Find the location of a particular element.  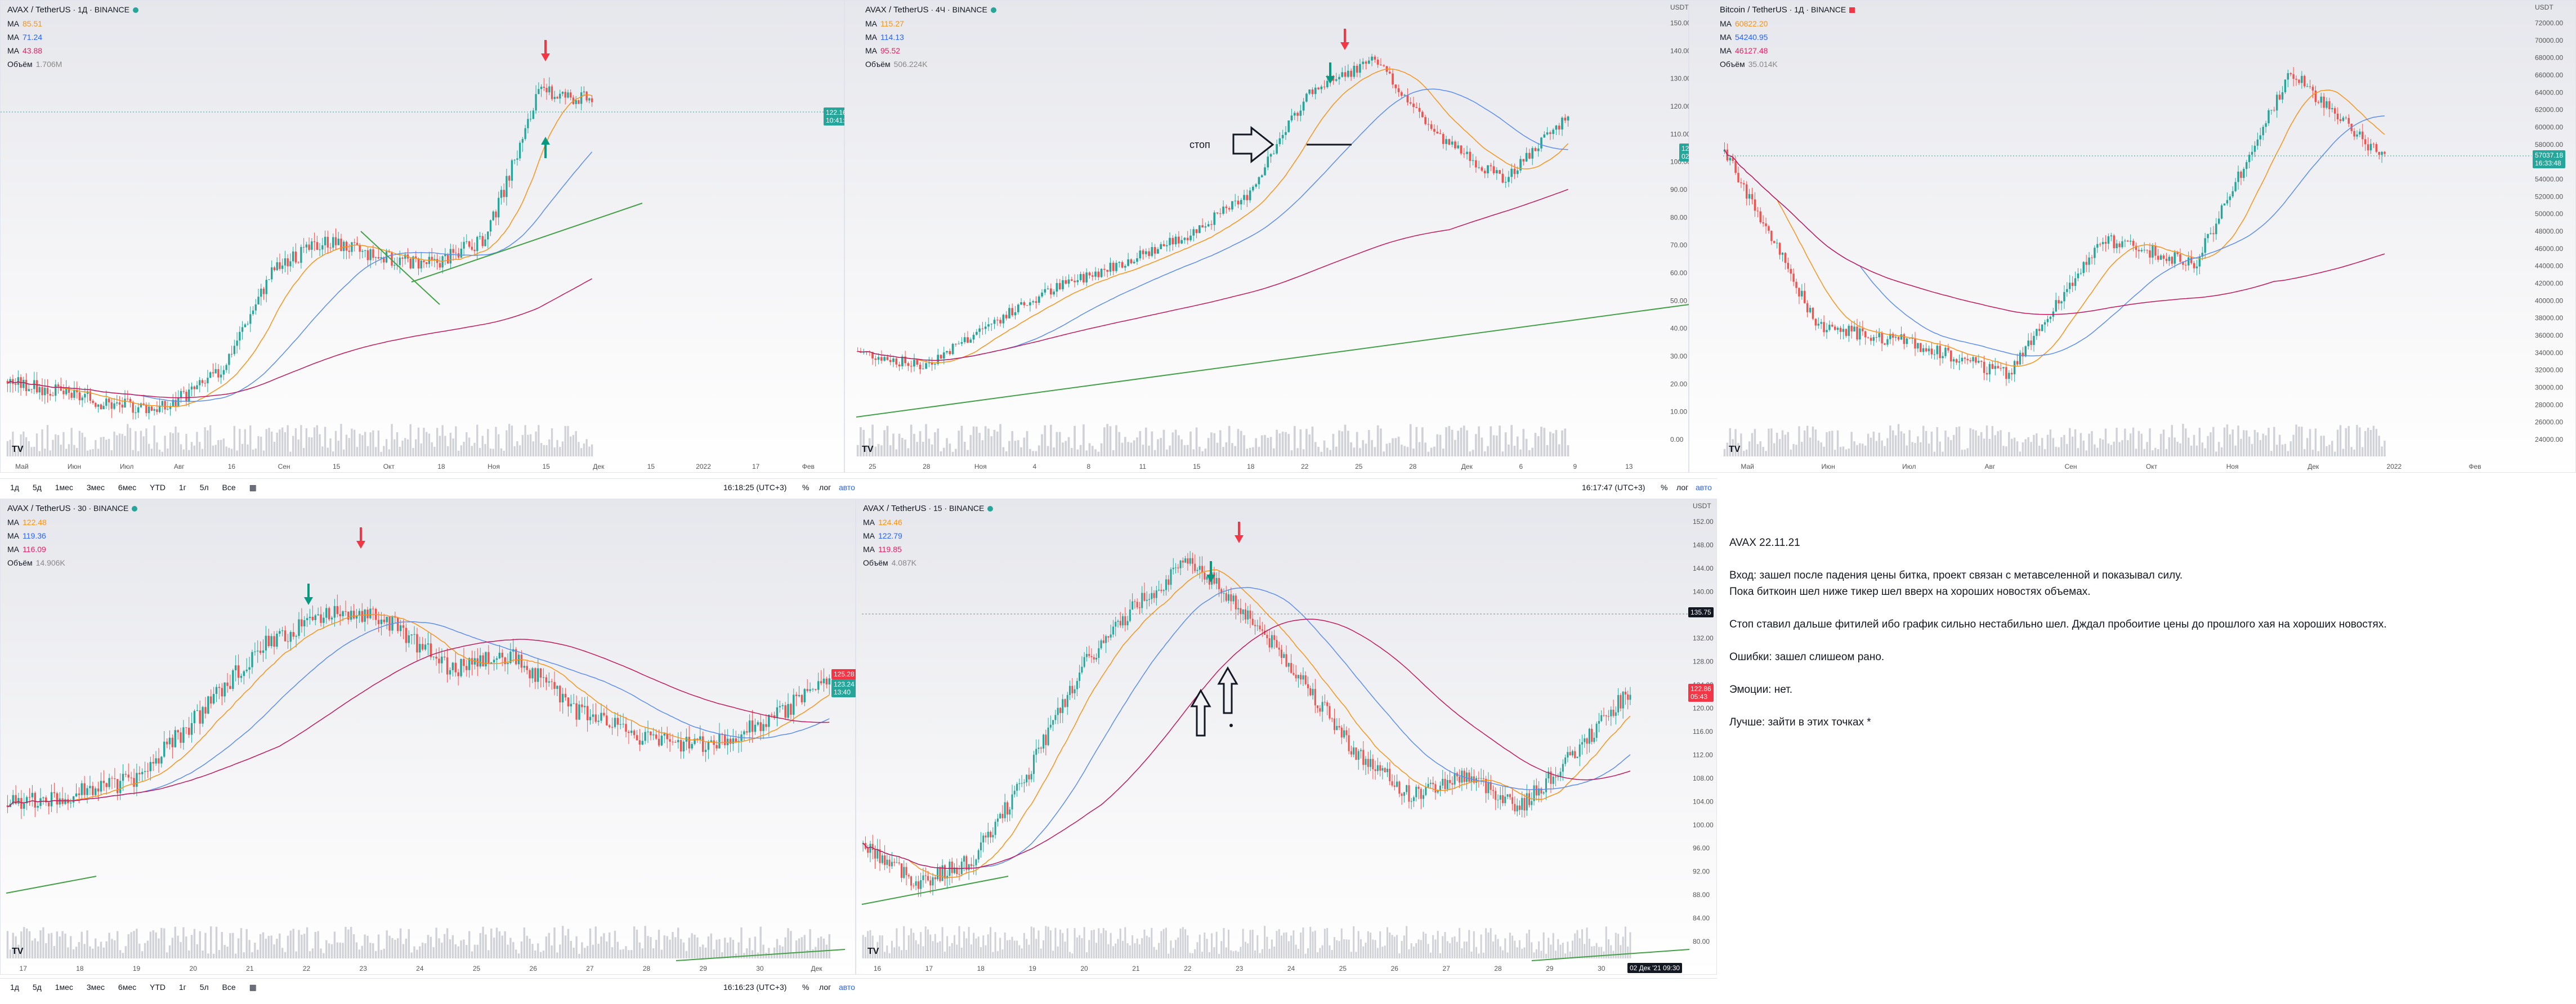

note-title: AVAX 22.11.21 is located at coordinates (1764, 543).